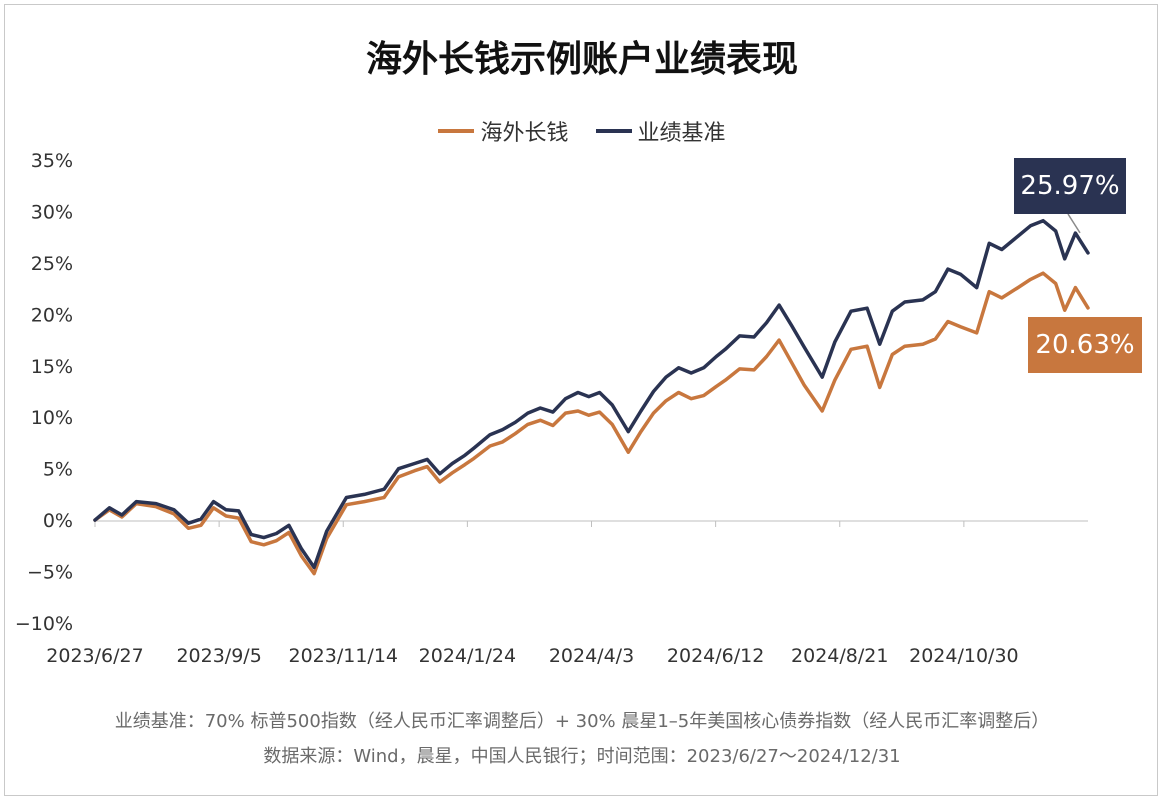 Image resolution: width=1164 pixels, height=802 pixels. Describe the element at coordinates (52, 418) in the screenshot. I see `y-tick-label: 10%` at that location.